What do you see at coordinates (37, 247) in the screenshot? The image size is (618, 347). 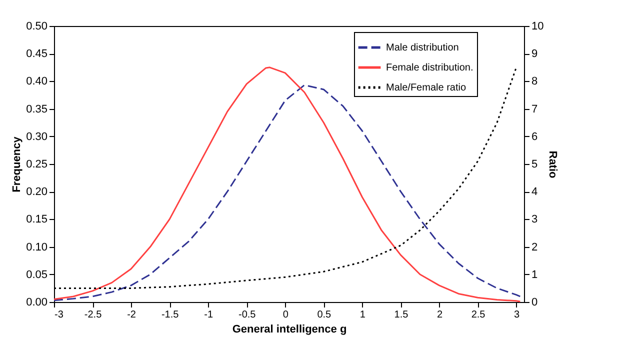 I see `y-tick-label: 0.10` at bounding box center [37, 247].